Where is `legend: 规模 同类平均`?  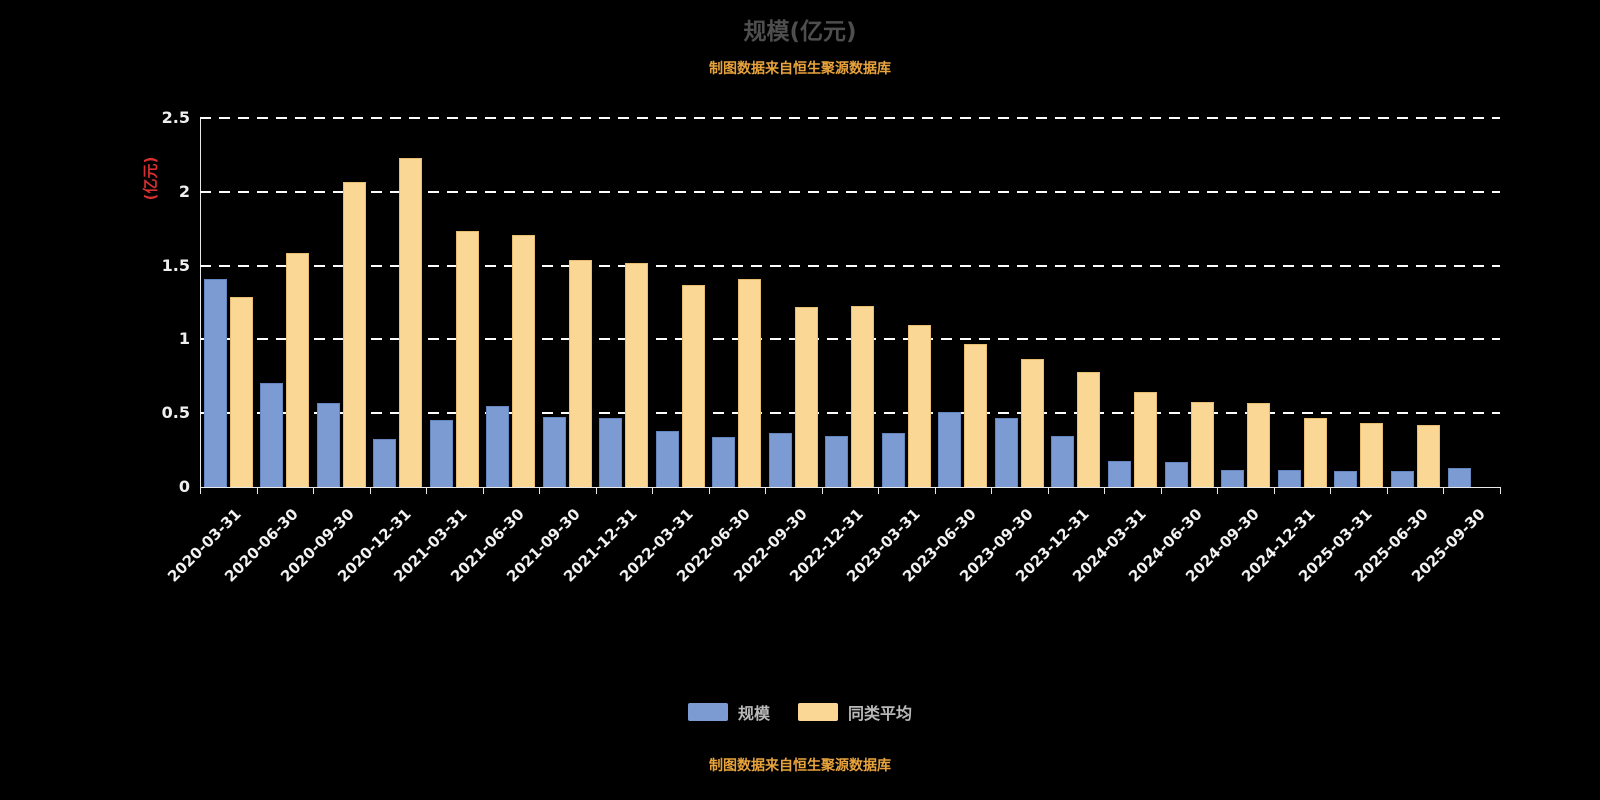
legend: 规模 同类平均 is located at coordinates (800, 712).